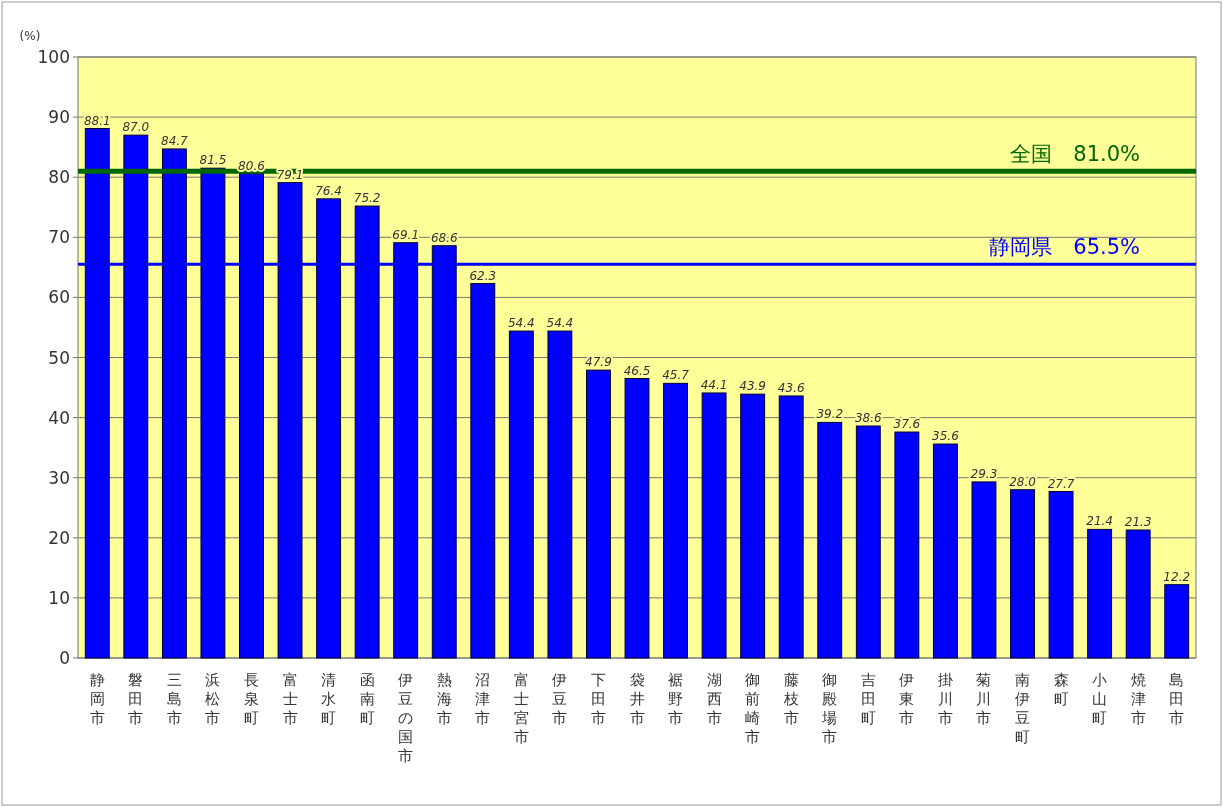 This screenshot has width=1223, height=807. What do you see at coordinates (174, 699) in the screenshot?
I see `x-tick-label: 三島市` at bounding box center [174, 699].